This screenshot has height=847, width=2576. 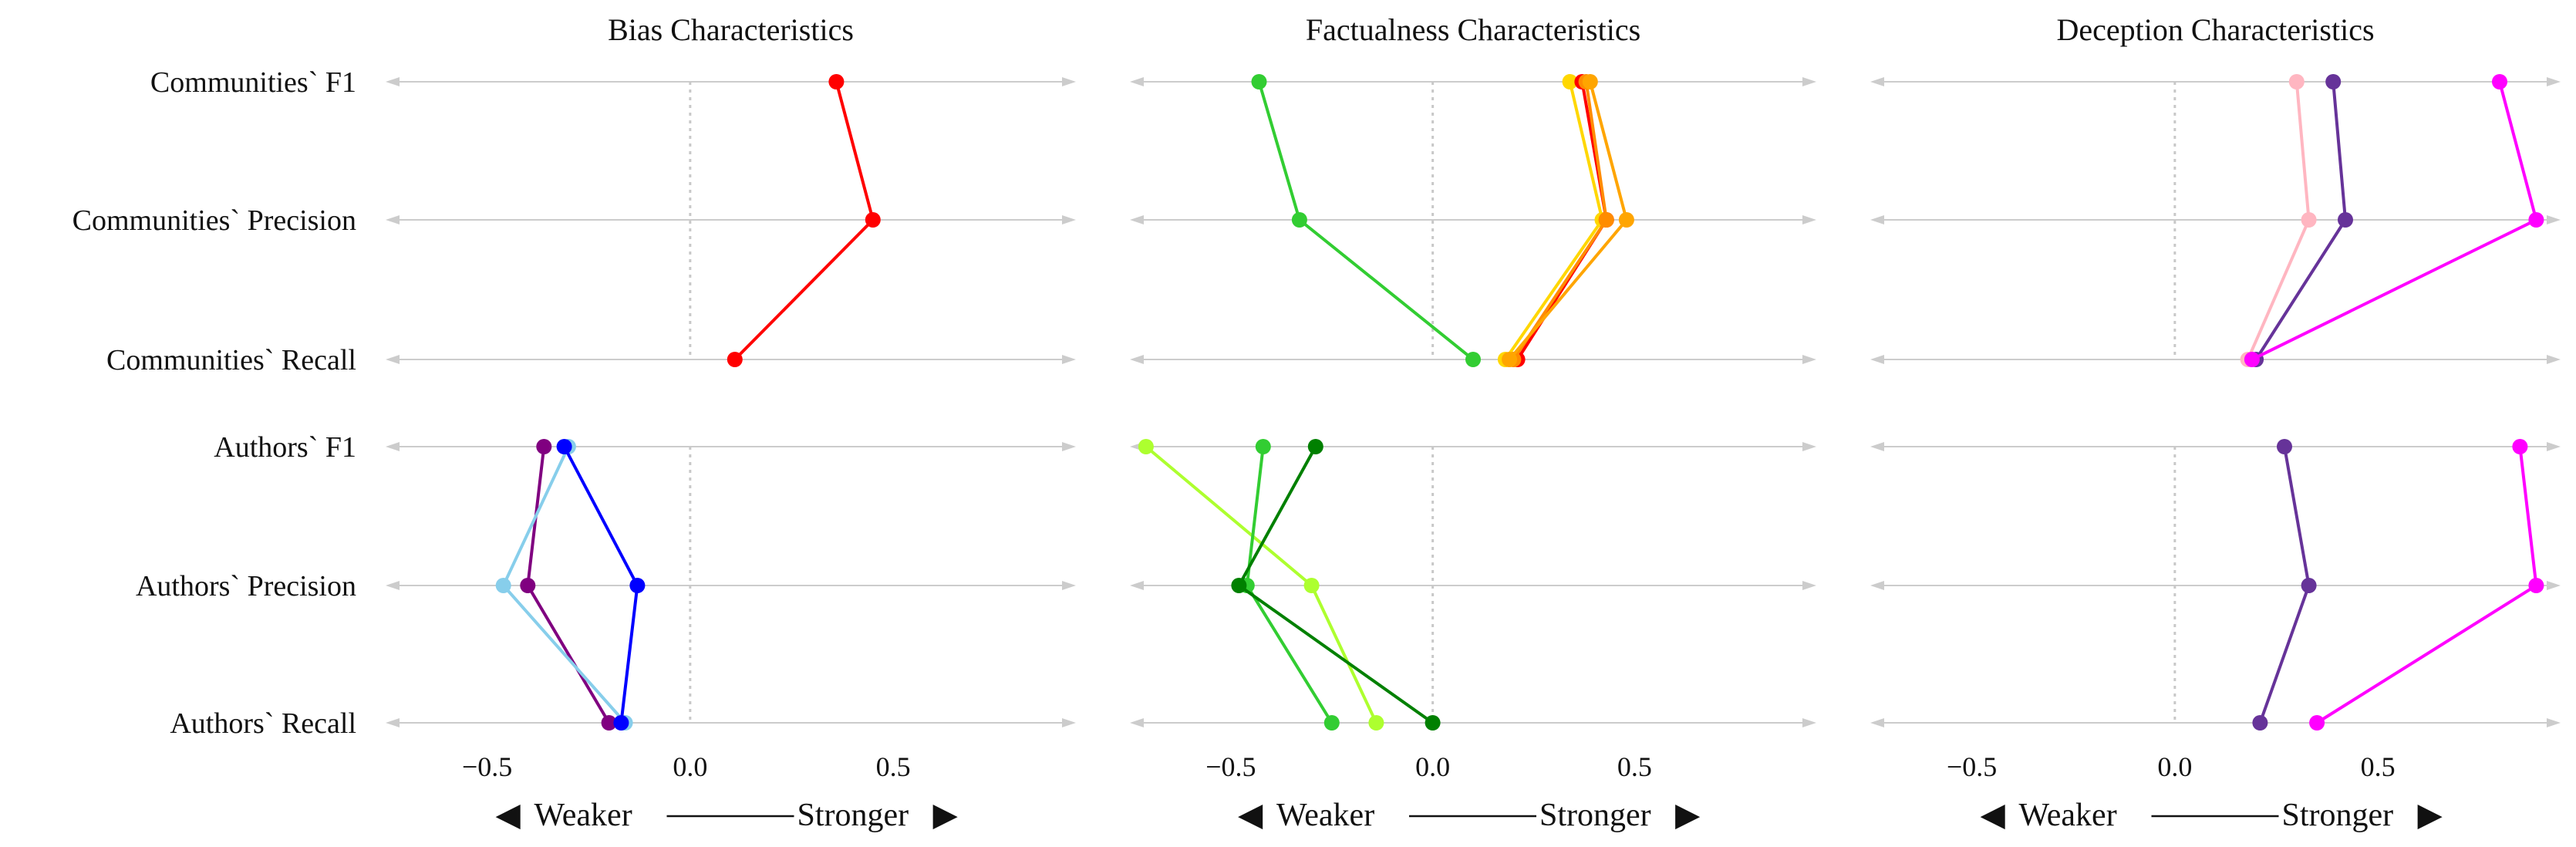 I want to click on panel-title: Deception Characteristics, so click(x=2215, y=29).